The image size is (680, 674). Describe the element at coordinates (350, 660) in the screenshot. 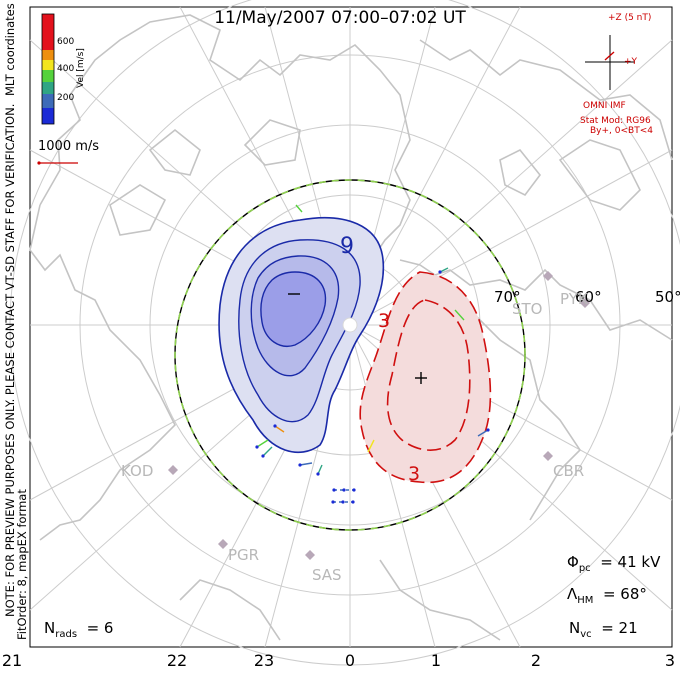

I see `mlt-tick-0: 0` at that location.